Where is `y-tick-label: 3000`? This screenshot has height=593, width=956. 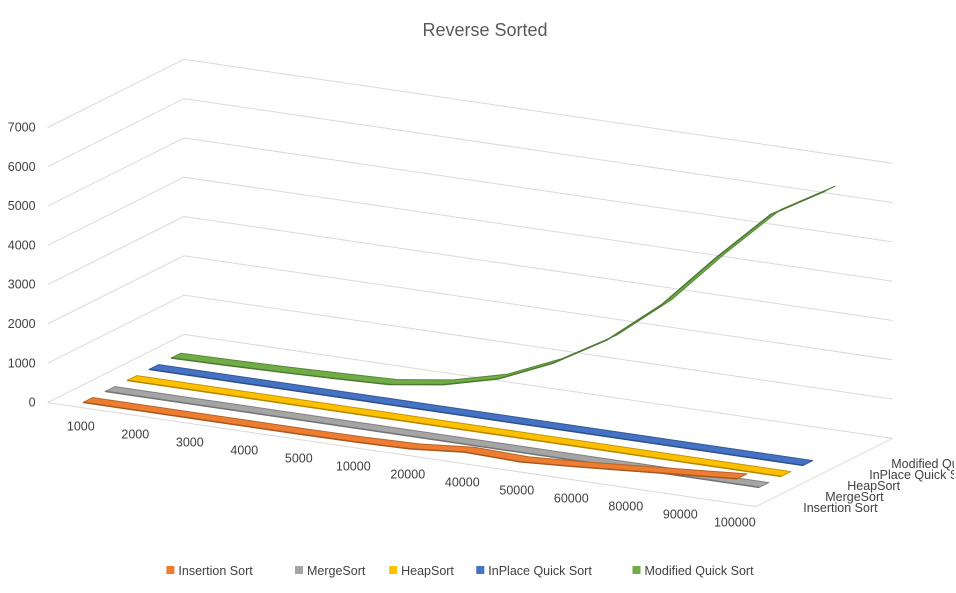 y-tick-label: 3000 is located at coordinates (22, 285).